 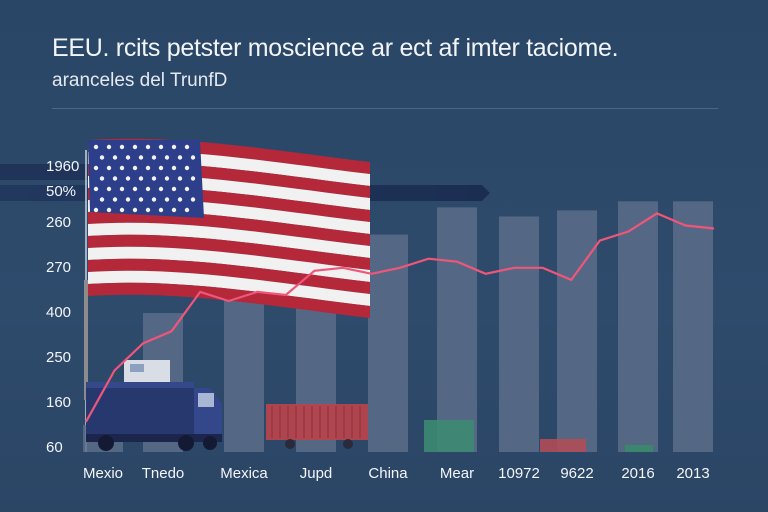 I want to click on x-tick-label: 2013, so click(x=692, y=473).